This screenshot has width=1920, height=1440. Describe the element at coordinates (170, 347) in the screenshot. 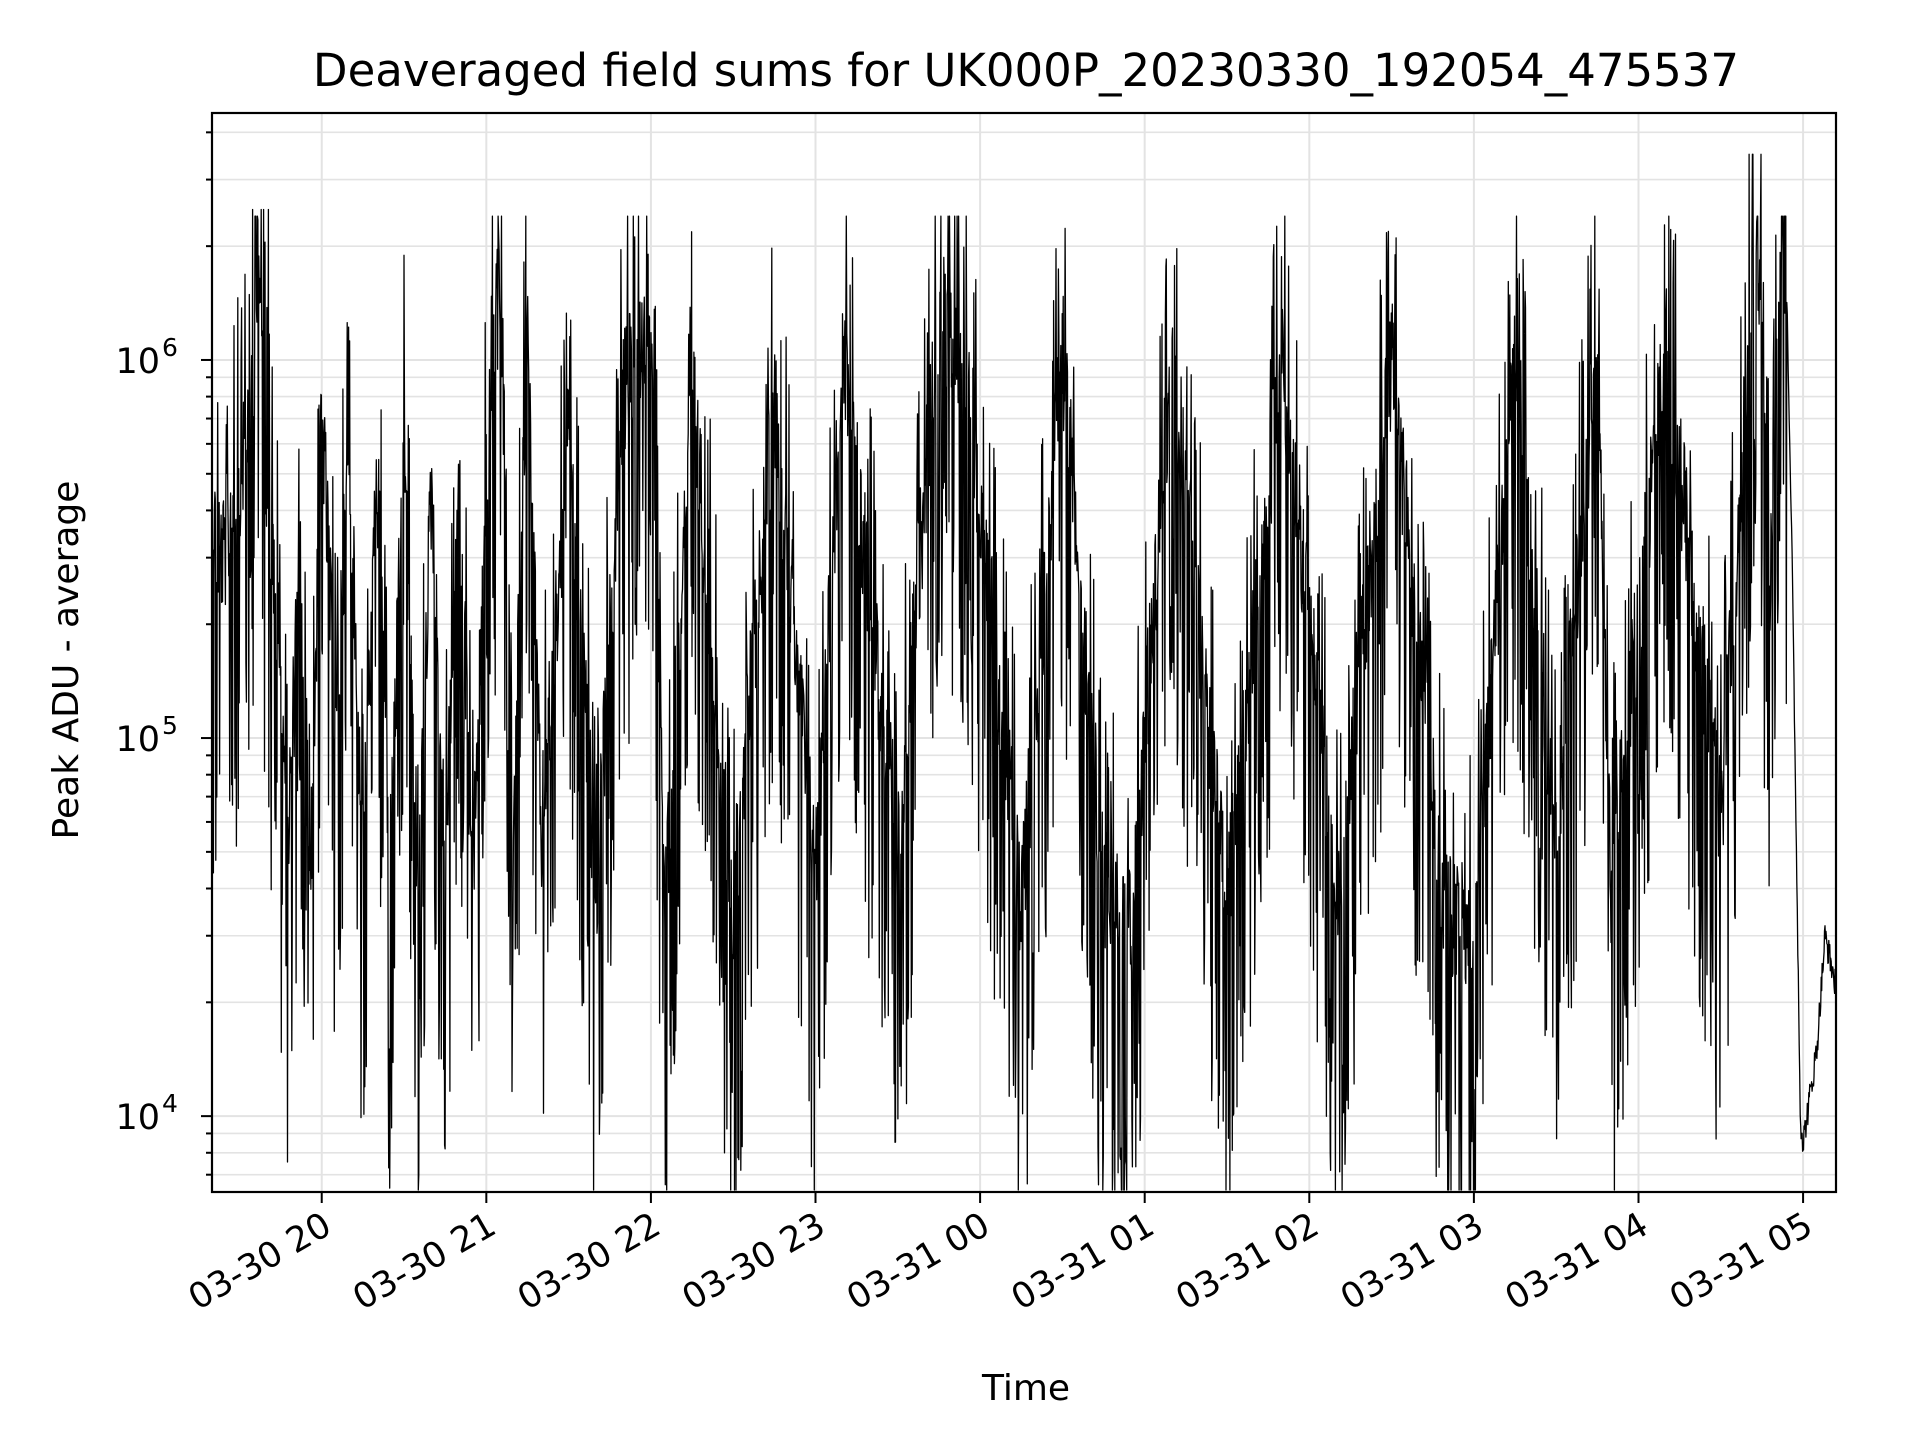

I see `y-tick-exponent: 6` at that location.